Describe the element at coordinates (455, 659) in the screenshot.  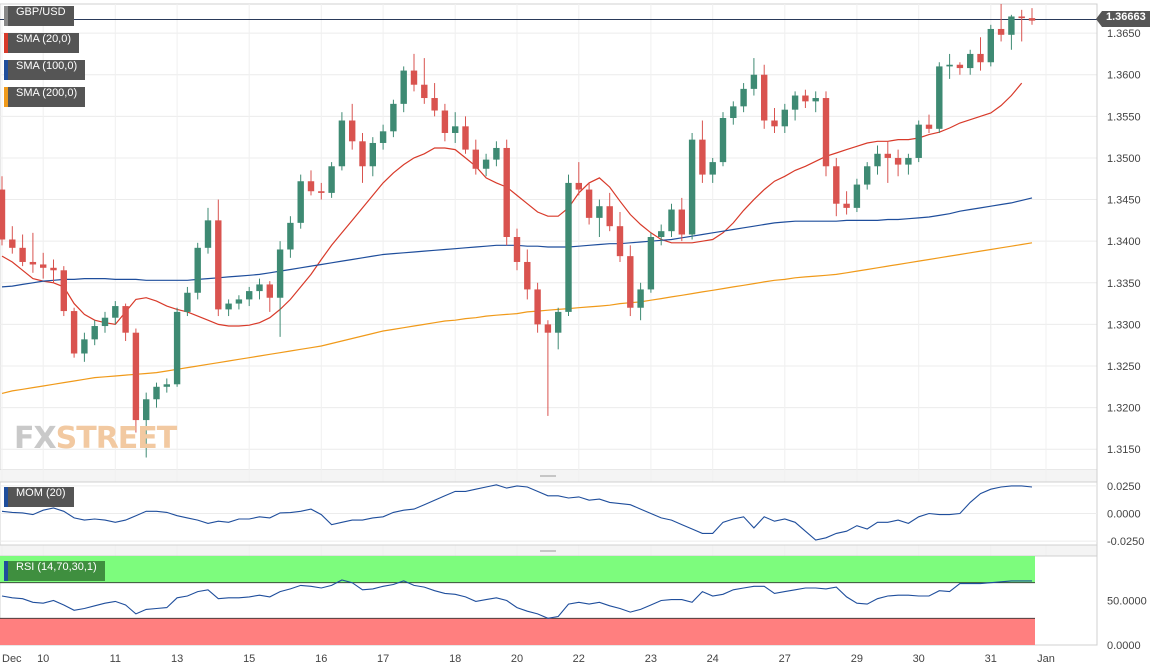
I see `x-tick-label: 18` at that location.